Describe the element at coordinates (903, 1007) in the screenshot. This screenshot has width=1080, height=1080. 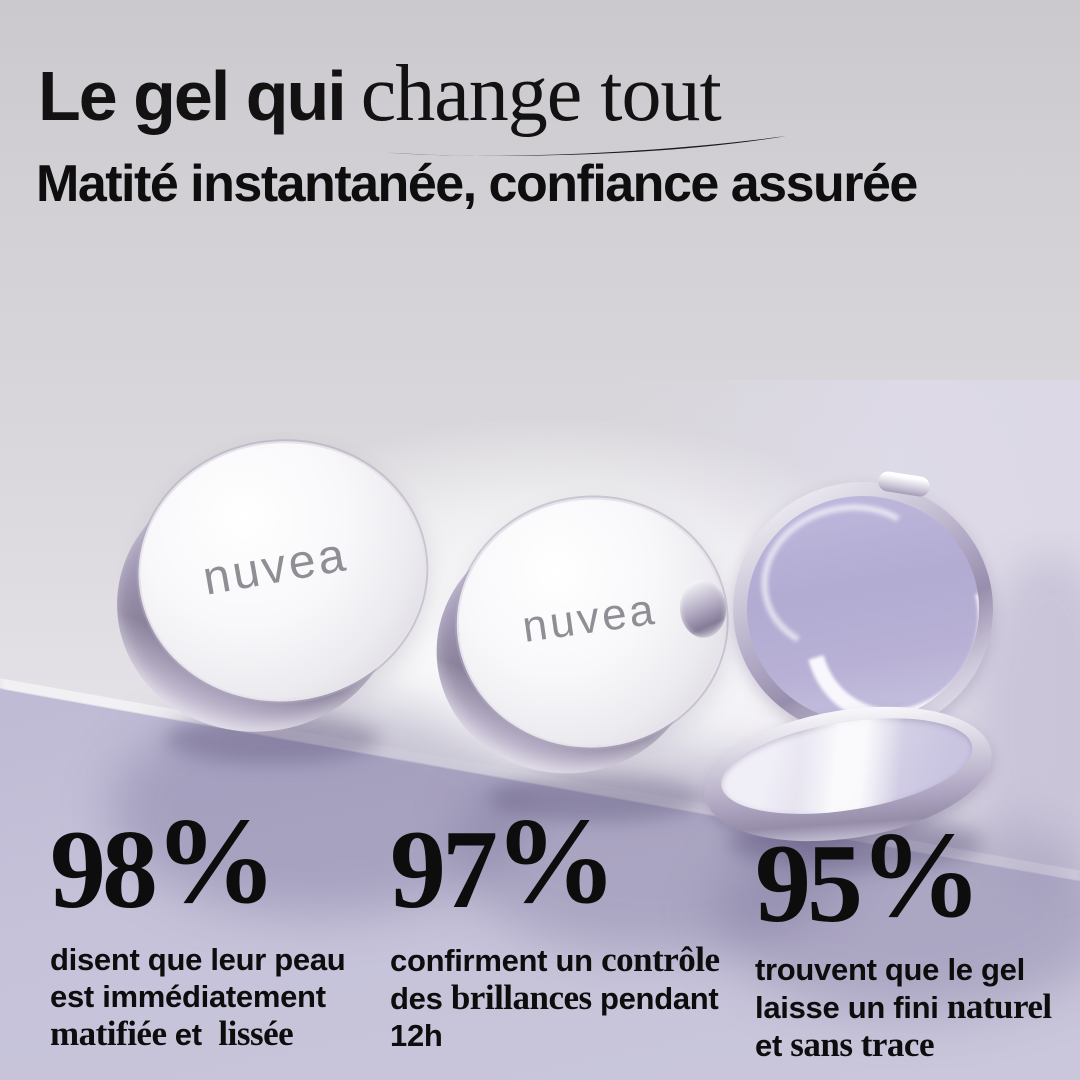
I see `stat3-desc-line2: laisse un fini naturel` at that location.